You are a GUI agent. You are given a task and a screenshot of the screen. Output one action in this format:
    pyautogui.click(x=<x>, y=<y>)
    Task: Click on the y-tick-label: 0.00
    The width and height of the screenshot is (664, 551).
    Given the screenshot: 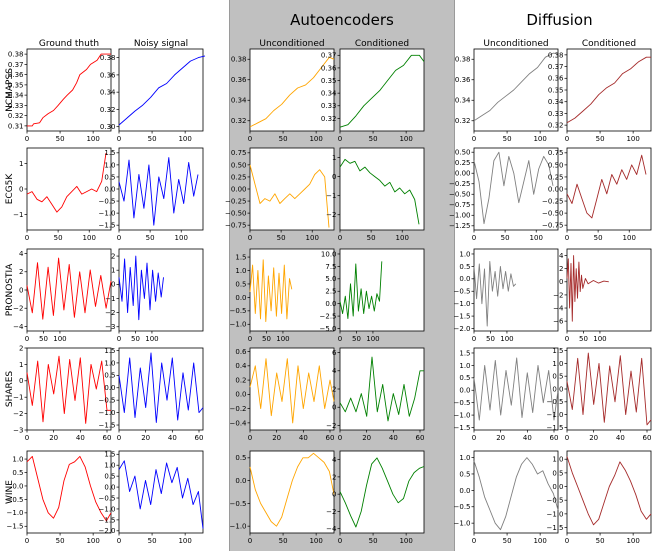 What is the action you would take?
    pyautogui.click(x=556, y=189)
    